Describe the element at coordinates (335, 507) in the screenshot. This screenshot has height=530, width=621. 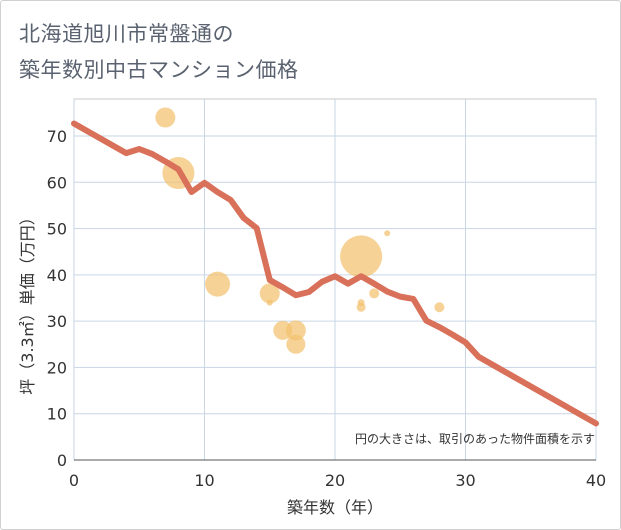
I see `x-axis-label: 築年数（年）` at that location.